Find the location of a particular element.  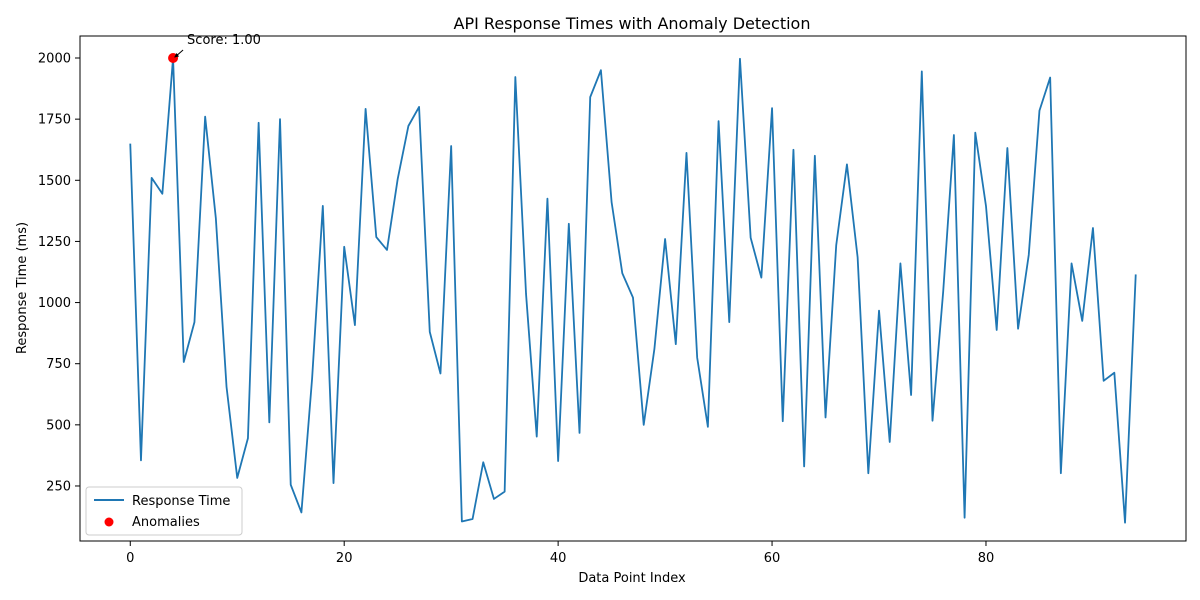

y-tick-label: 2000 is located at coordinates (54, 59).